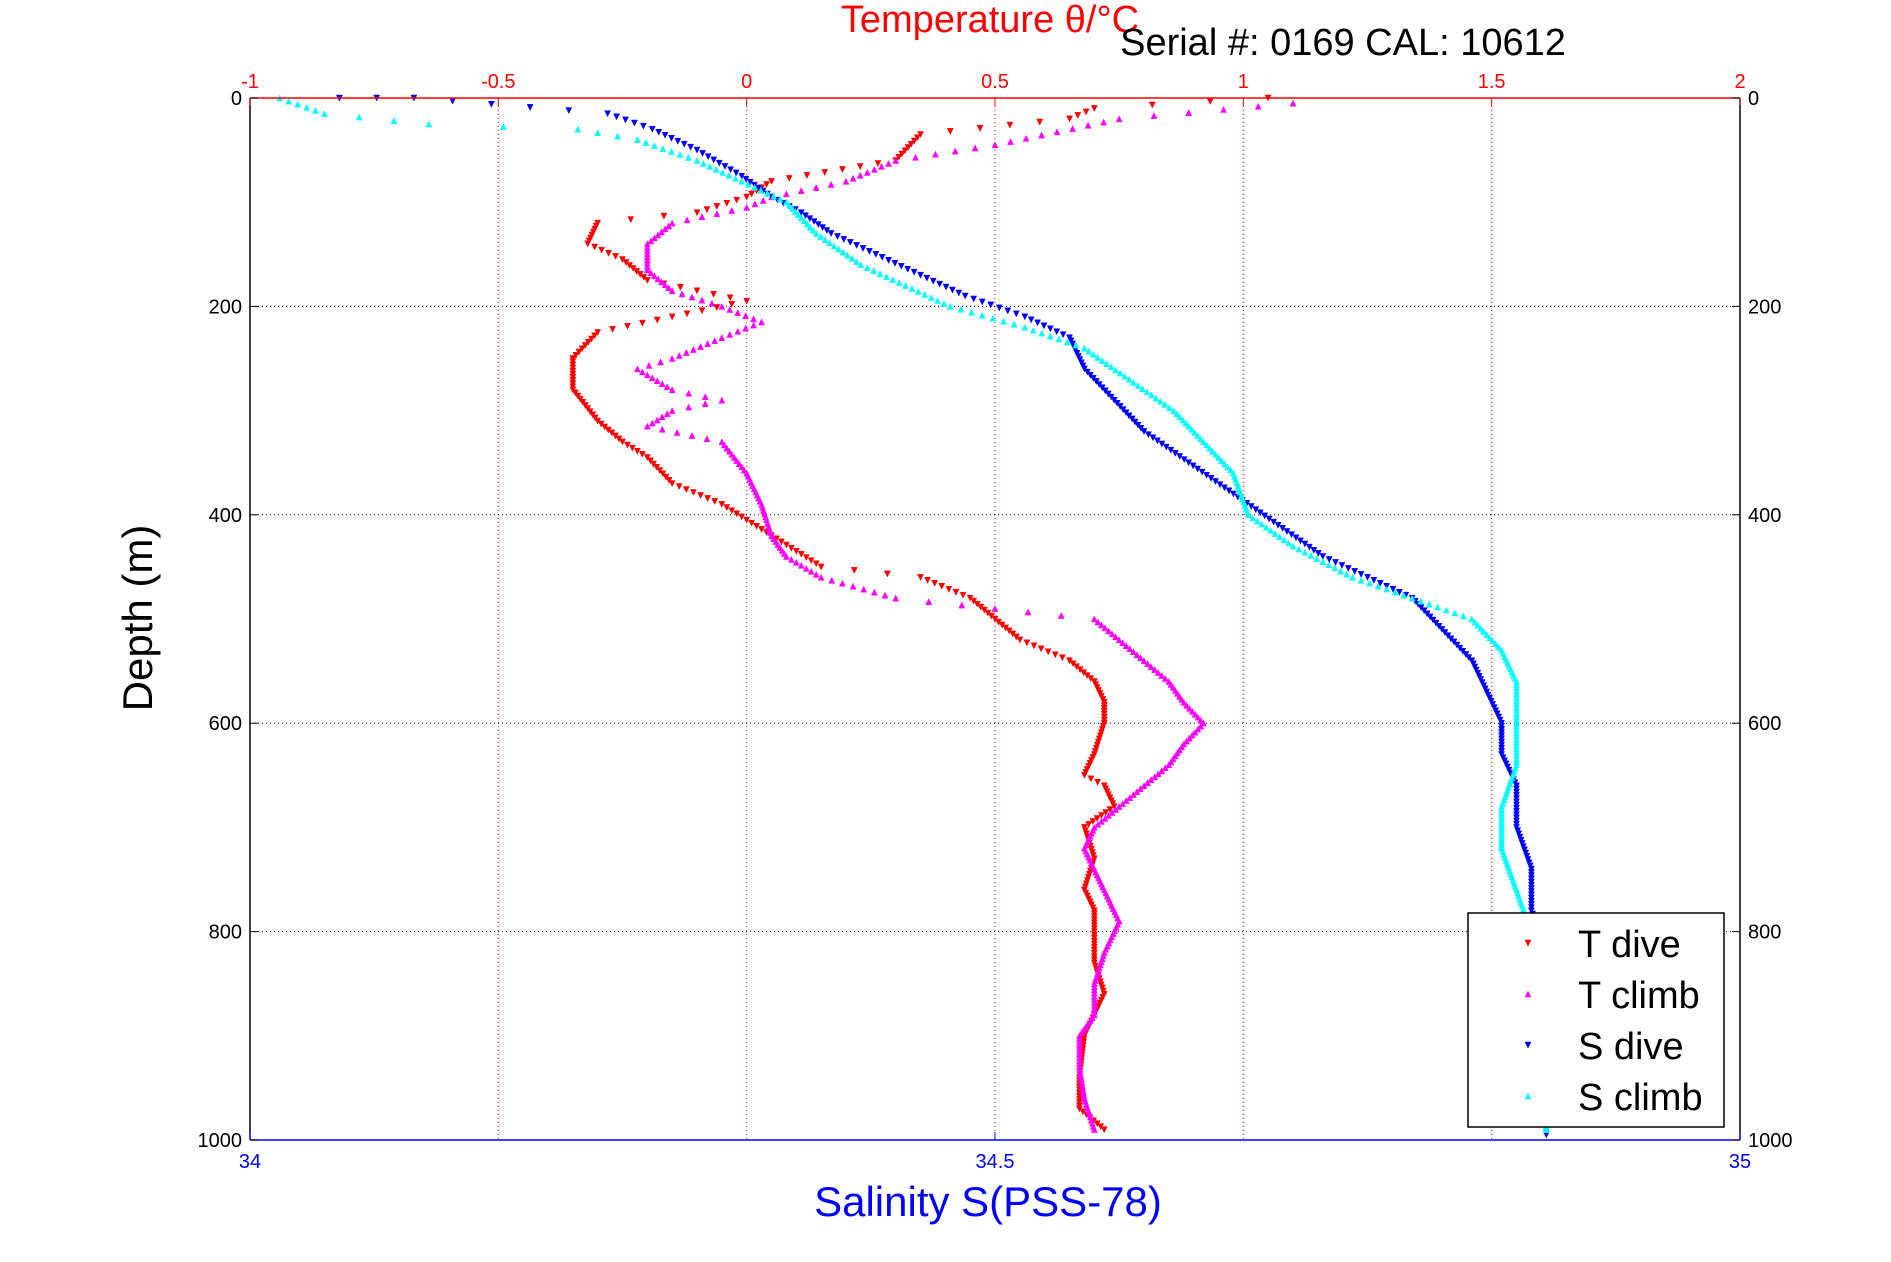 This screenshot has height=1262, width=1891. What do you see at coordinates (1770, 1141) in the screenshot?
I see `right-tick-label: 1000` at bounding box center [1770, 1141].